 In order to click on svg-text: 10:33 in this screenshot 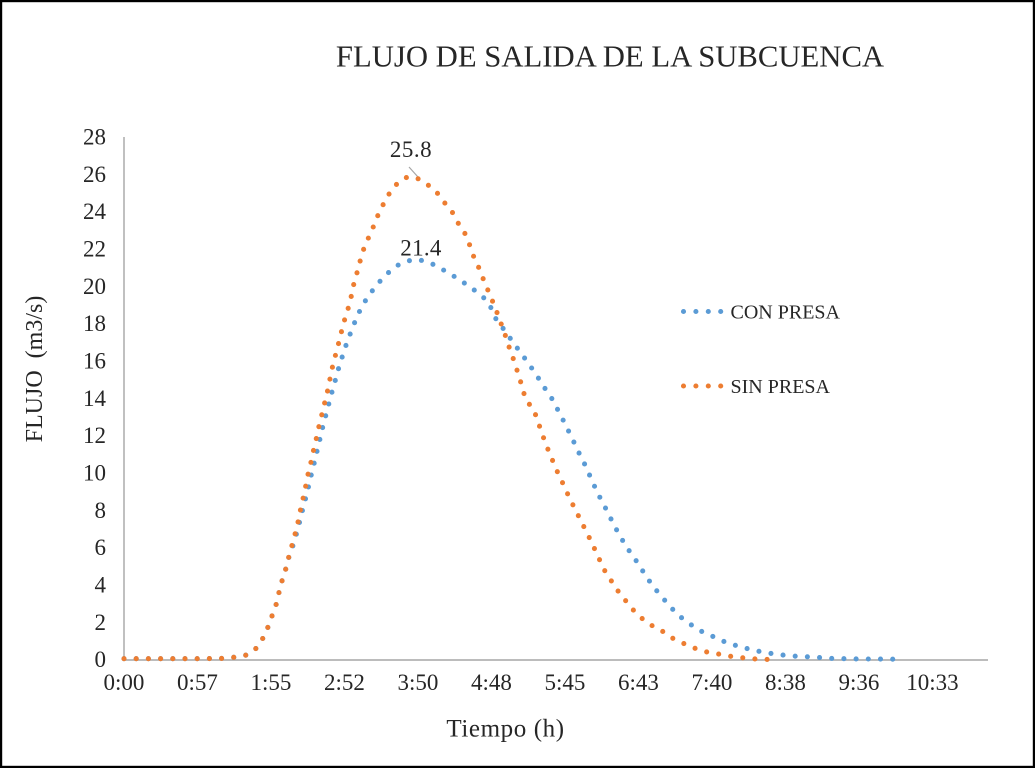, I will do `click(932, 682)`.